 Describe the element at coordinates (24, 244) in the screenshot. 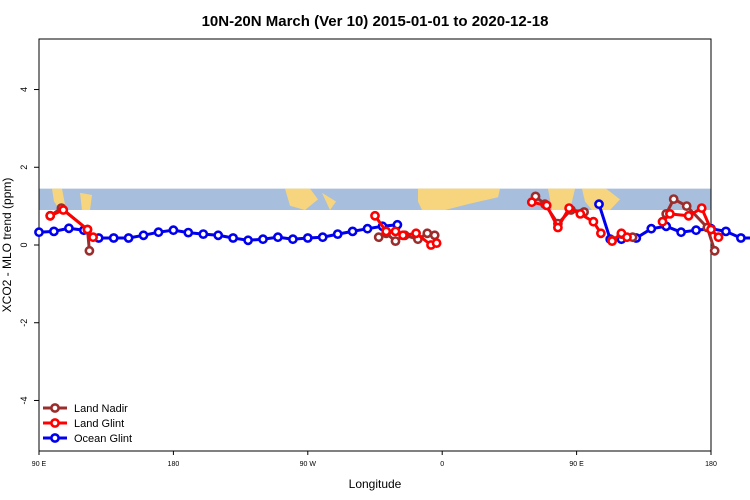

I see `y-tick-label: 0` at that location.